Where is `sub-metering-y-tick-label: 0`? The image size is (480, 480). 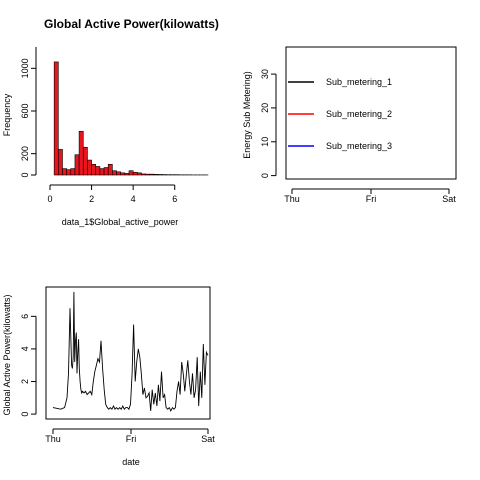
sub-metering-y-tick-label: 0 is located at coordinates (265, 175).